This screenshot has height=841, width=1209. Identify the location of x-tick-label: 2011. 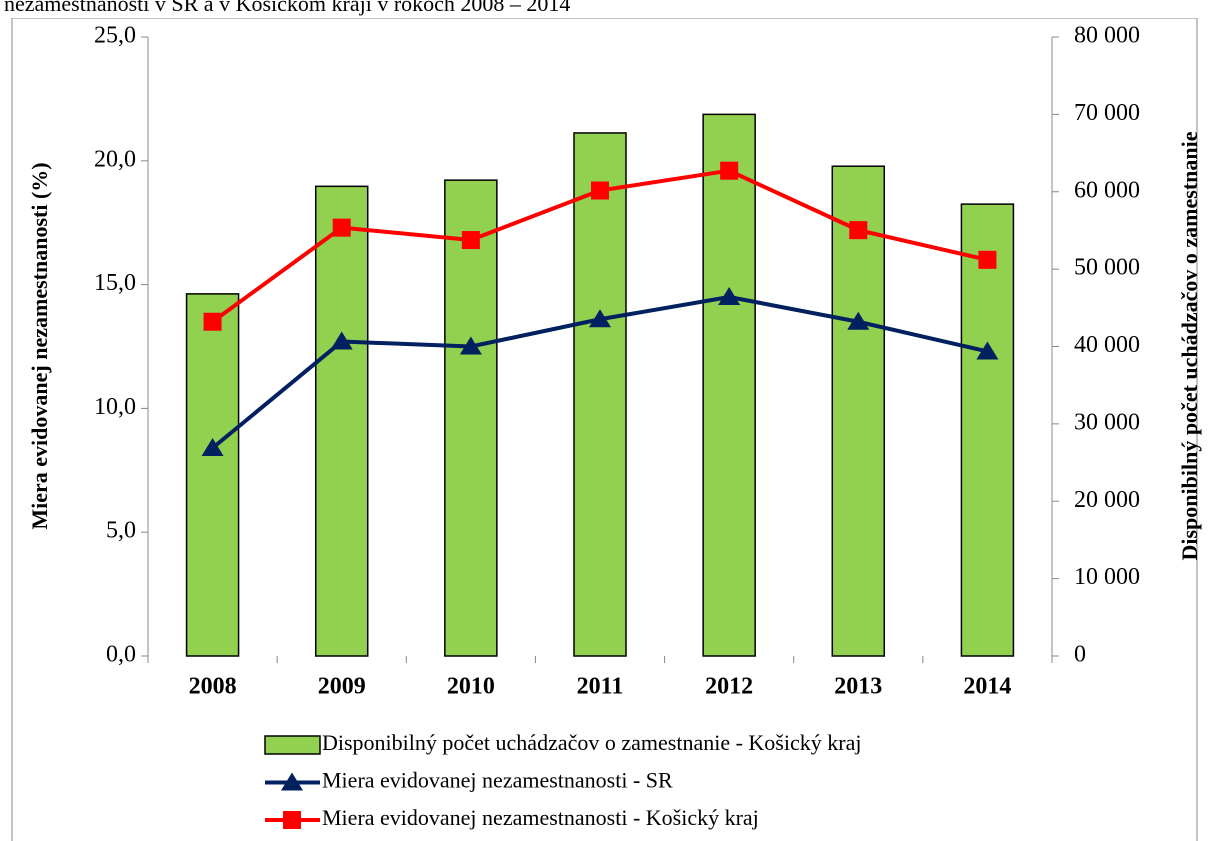
(600, 687).